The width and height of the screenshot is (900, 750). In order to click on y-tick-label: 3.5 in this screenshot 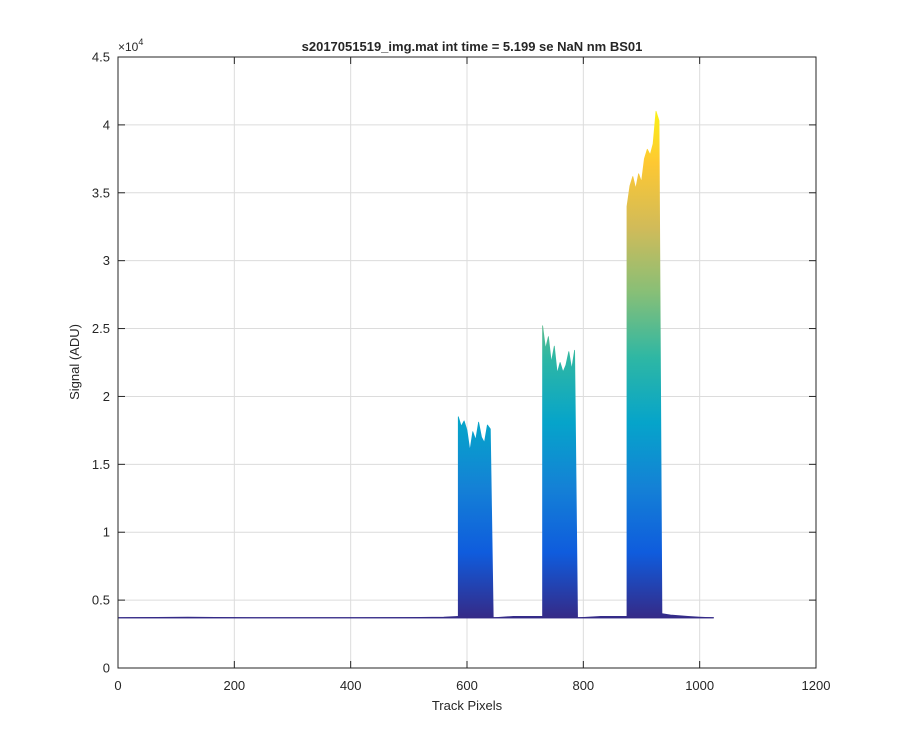, I will do `click(101, 192)`.